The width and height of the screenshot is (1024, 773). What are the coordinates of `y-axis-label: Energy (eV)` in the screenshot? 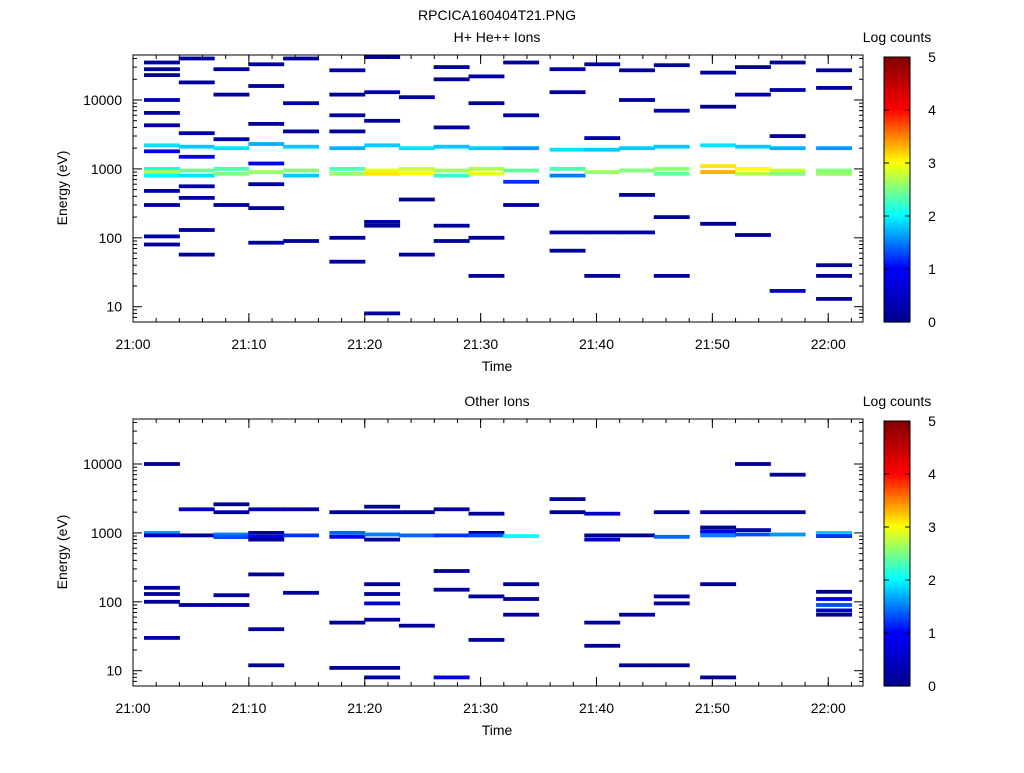 It's located at (62, 552).